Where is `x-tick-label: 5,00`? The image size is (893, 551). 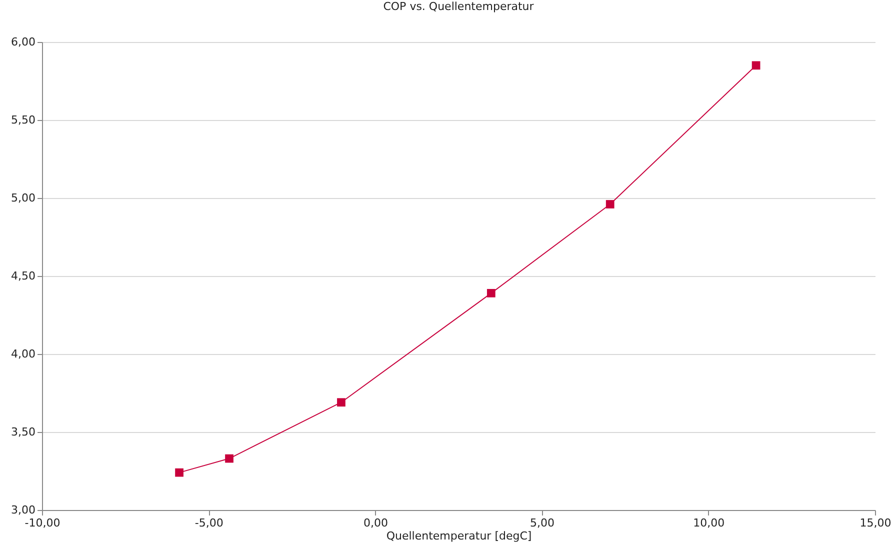 x-tick-label: 5,00 is located at coordinates (542, 523).